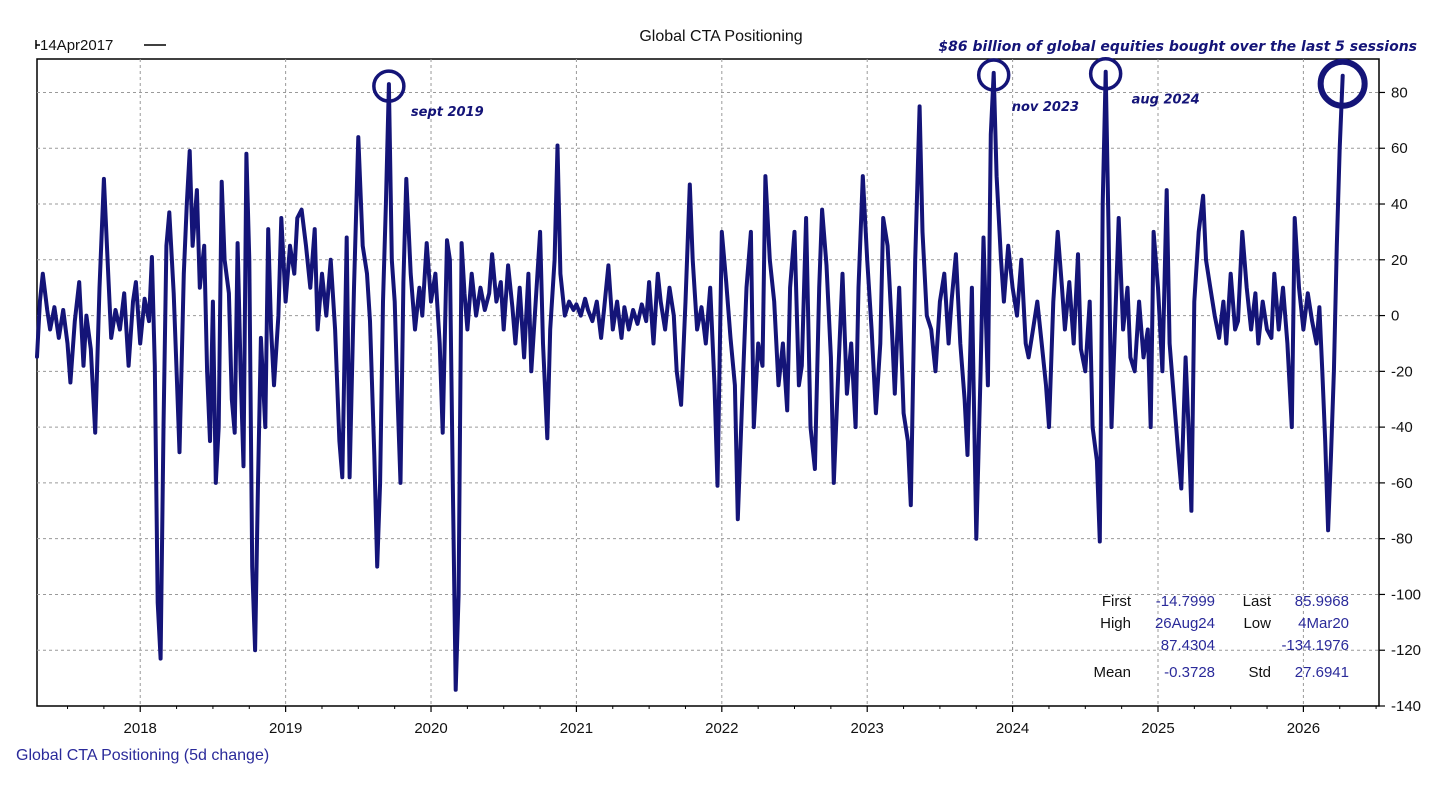 This screenshot has height=793, width=1456. Describe the element at coordinates (142, 755) in the screenshot. I see `legend-series-label: Global CTA Positioning (5d change)` at that location.